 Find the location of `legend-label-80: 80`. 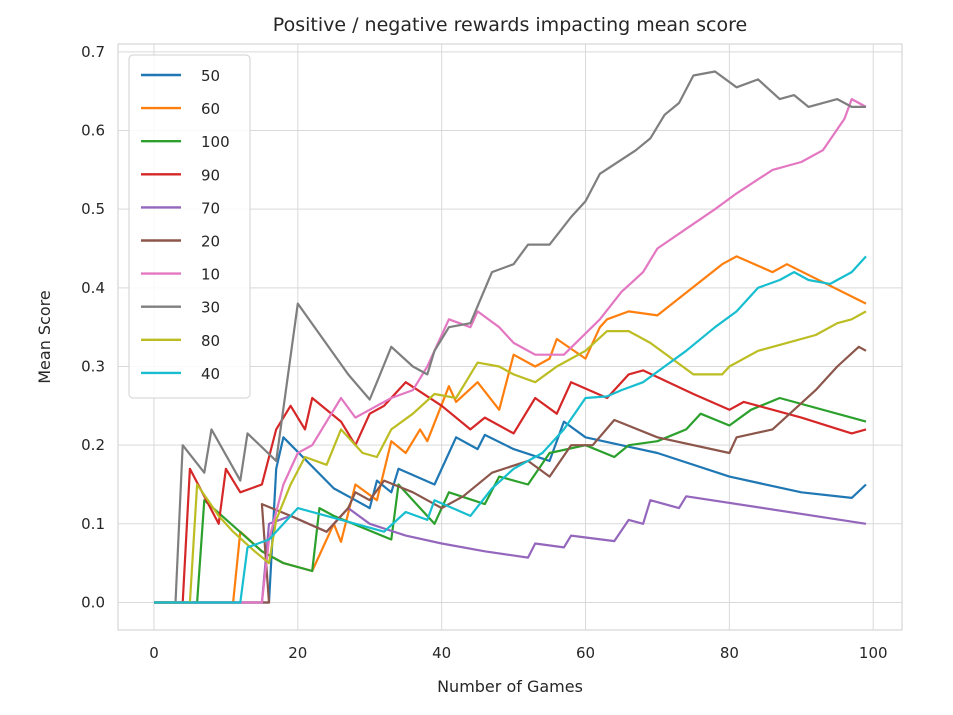

legend-label-80: 80 is located at coordinates (210, 341).